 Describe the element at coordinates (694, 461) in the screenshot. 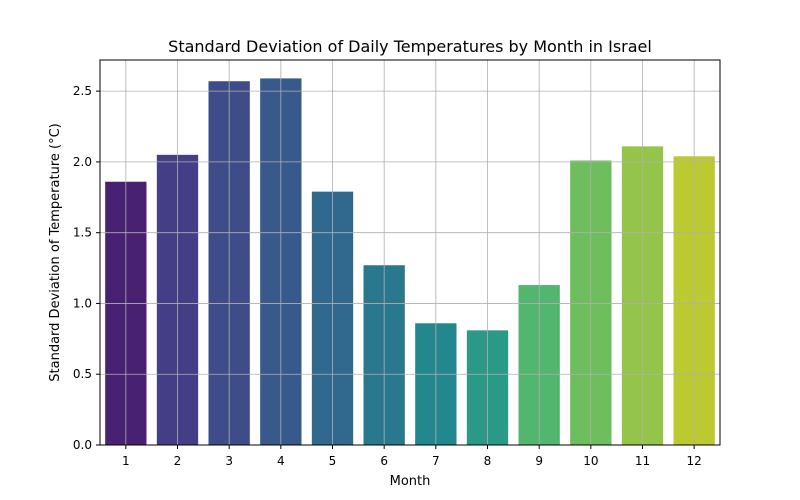

I see `x-tick-label: 12` at that location.